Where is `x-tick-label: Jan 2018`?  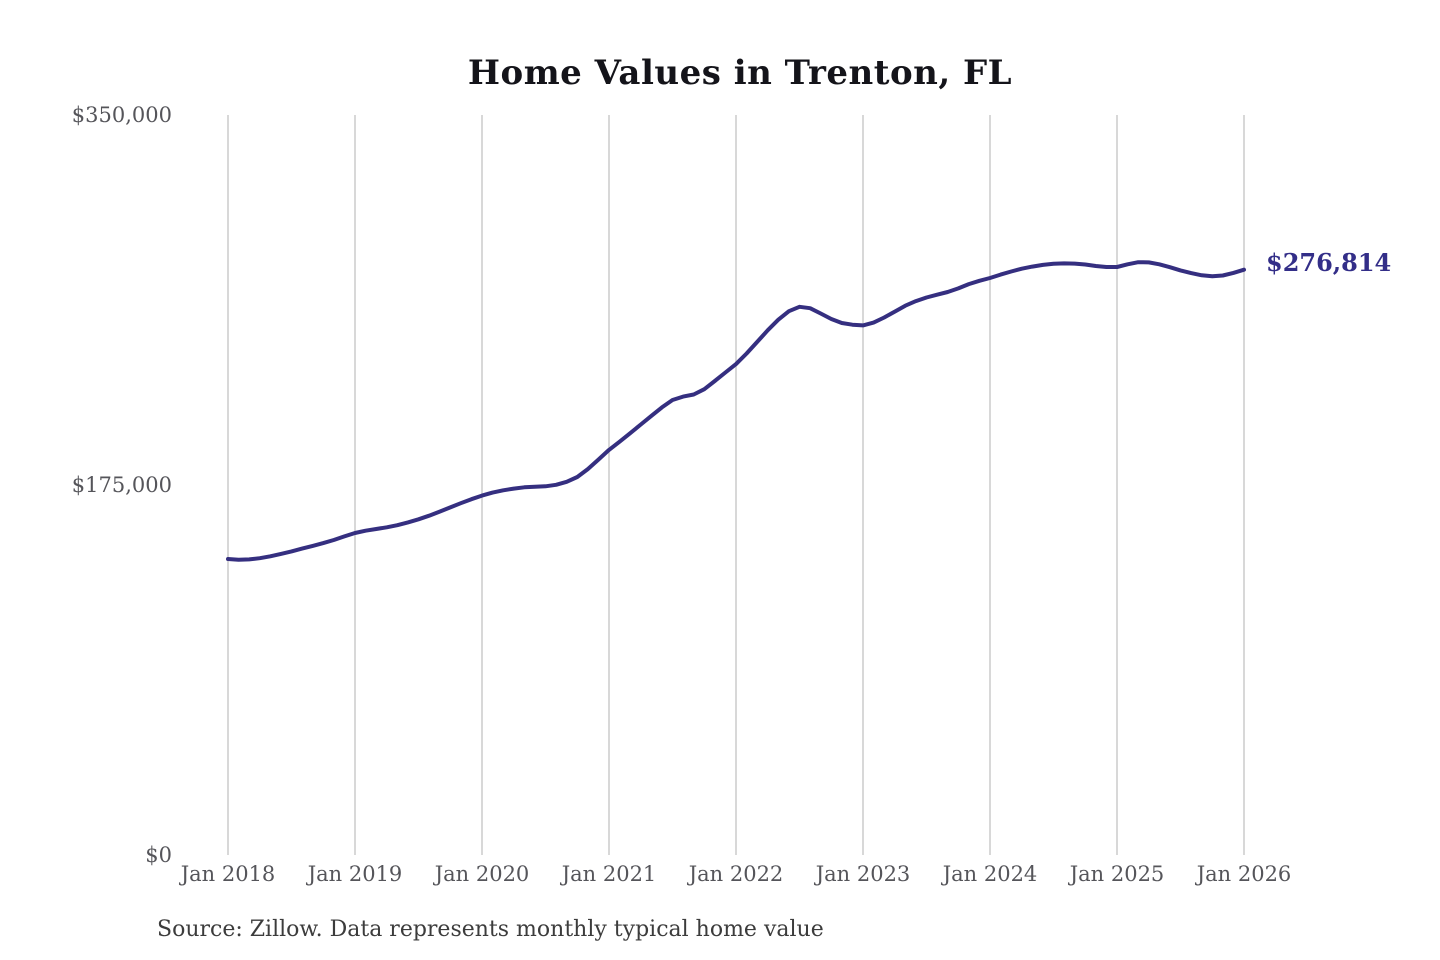 x-tick-label: Jan 2018 is located at coordinates (227, 874).